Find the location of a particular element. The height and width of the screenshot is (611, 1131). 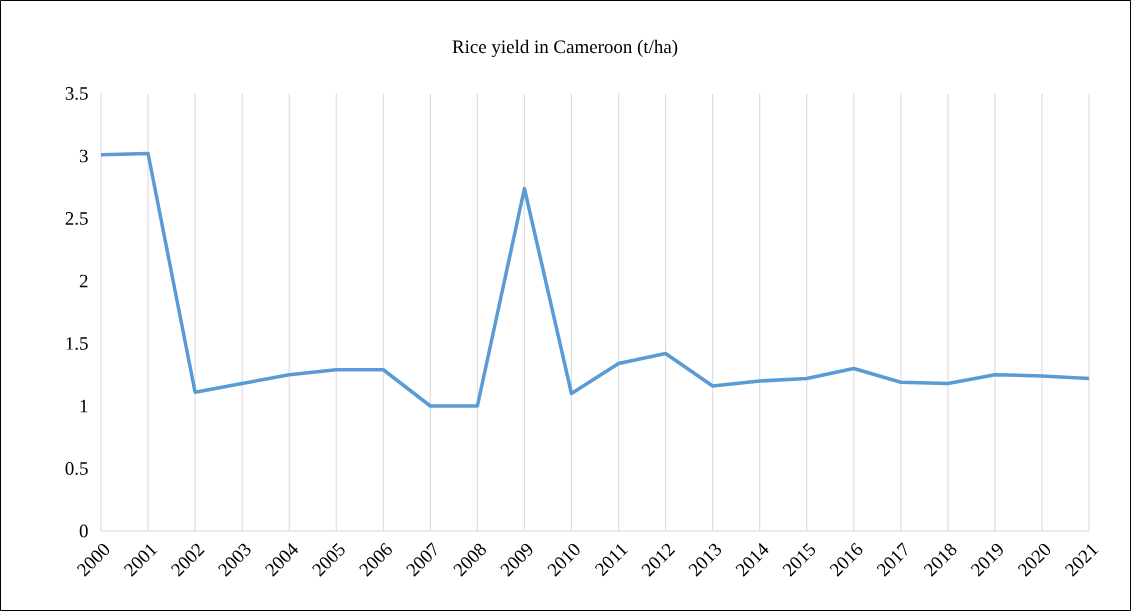

y-tick-label: 0.5 is located at coordinates (76, 468).